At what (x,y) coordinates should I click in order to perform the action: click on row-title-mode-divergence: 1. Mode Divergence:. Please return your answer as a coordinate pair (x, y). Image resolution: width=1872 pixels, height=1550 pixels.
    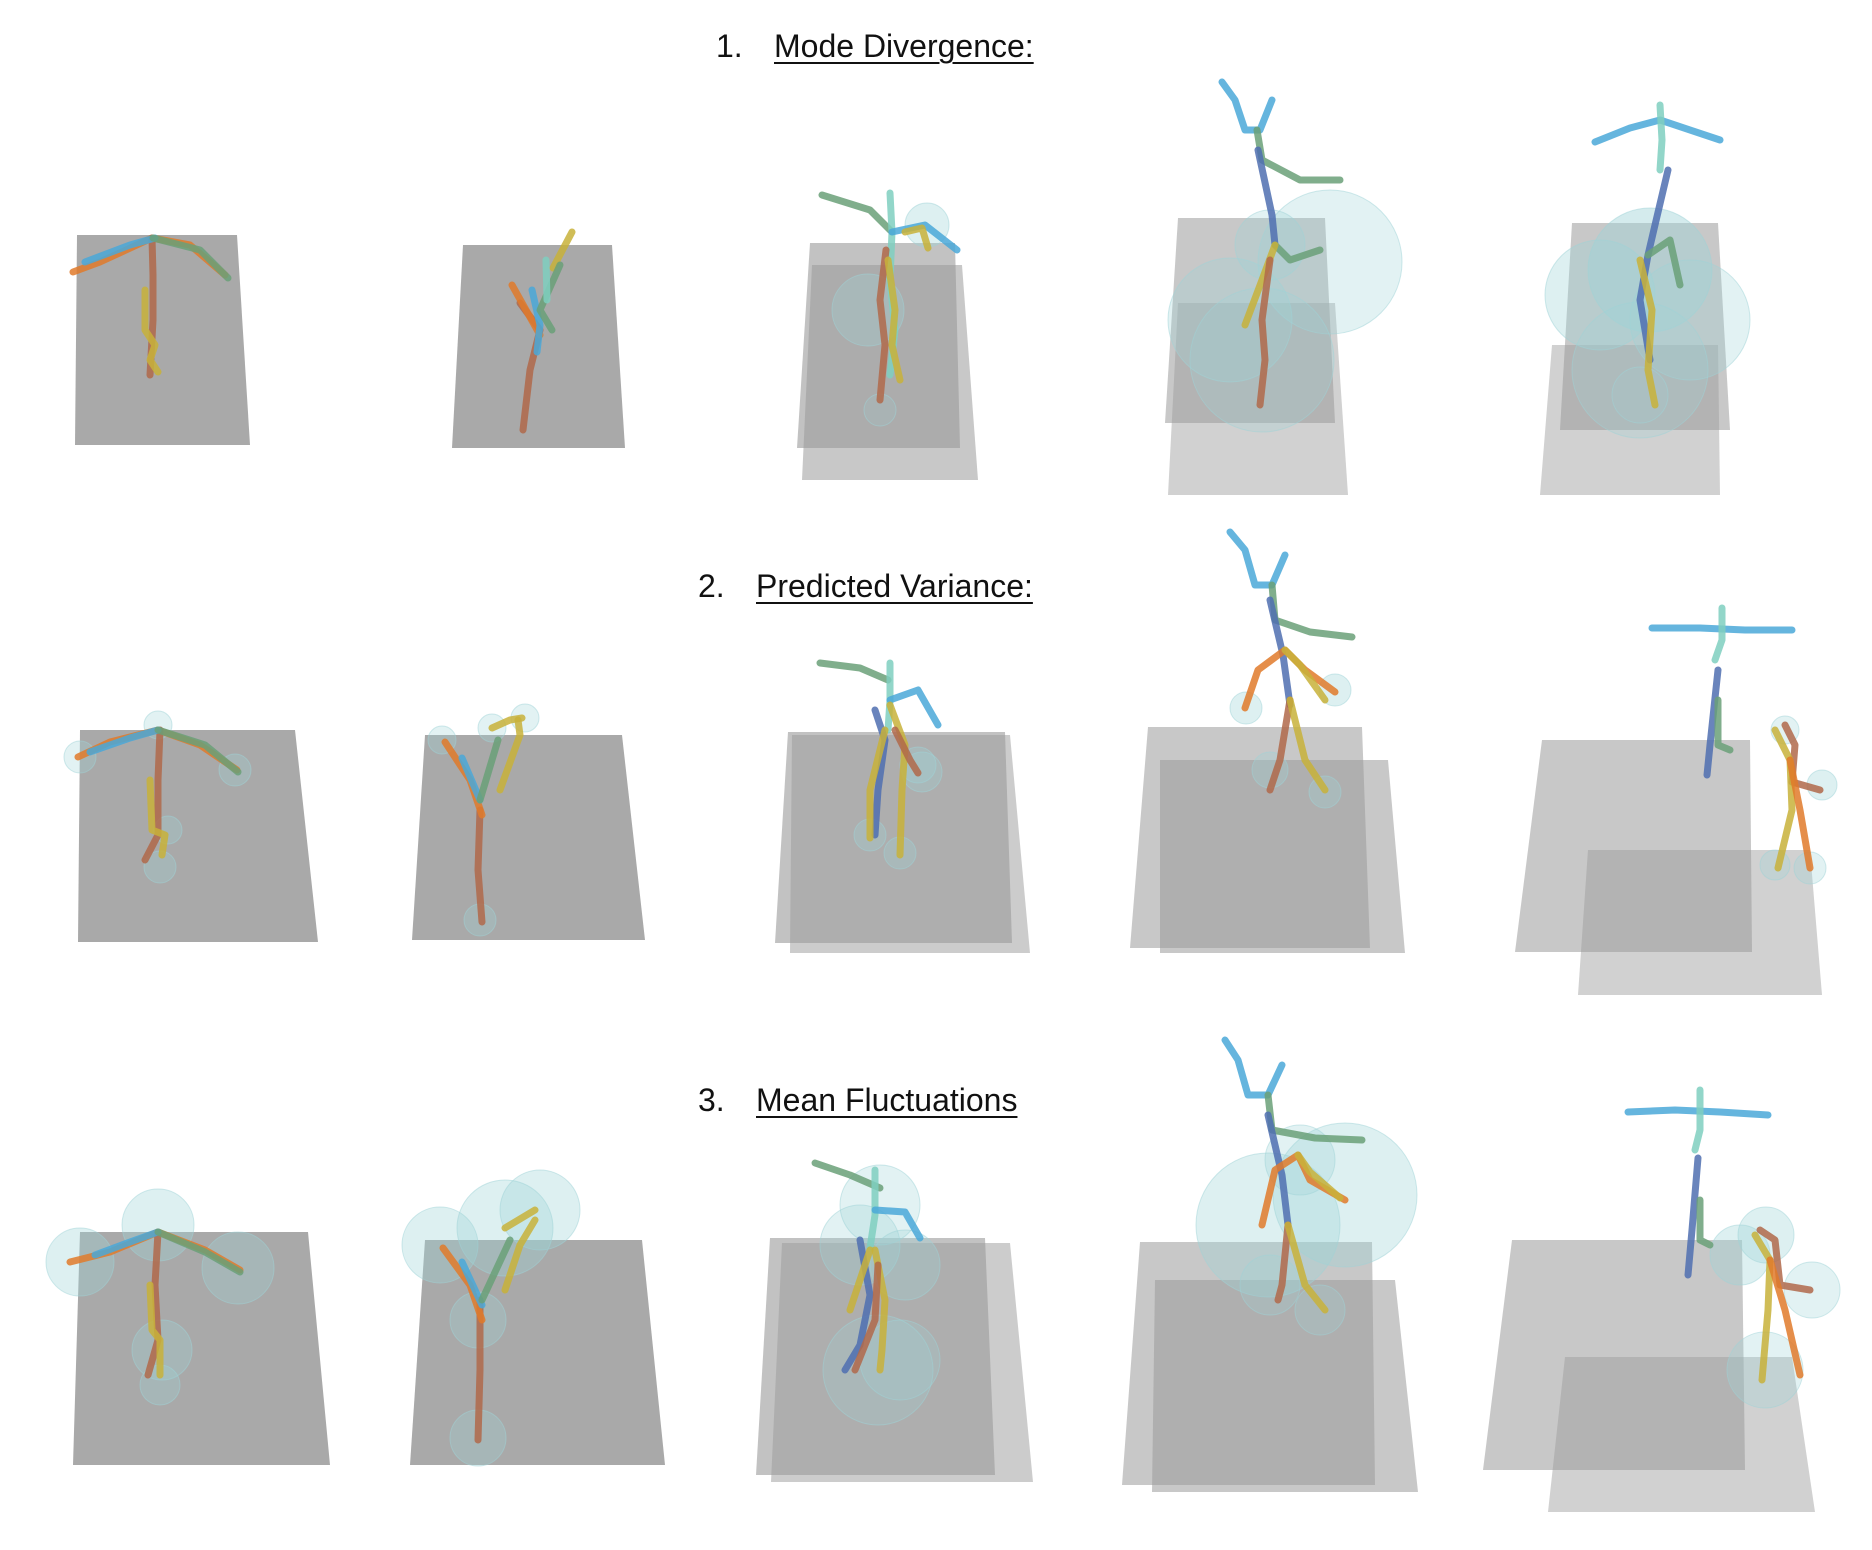
    Looking at the image, I should click on (875, 46).